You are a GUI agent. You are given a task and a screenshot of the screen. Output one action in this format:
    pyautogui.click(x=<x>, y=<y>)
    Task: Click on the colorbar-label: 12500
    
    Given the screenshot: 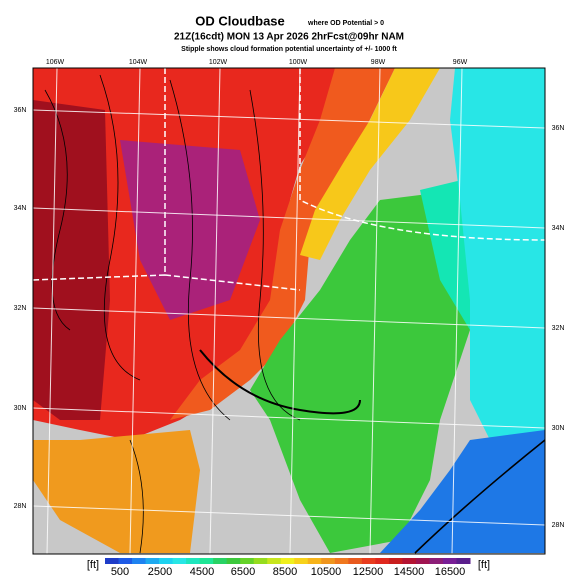 What is the action you would take?
    pyautogui.click(x=368, y=572)
    